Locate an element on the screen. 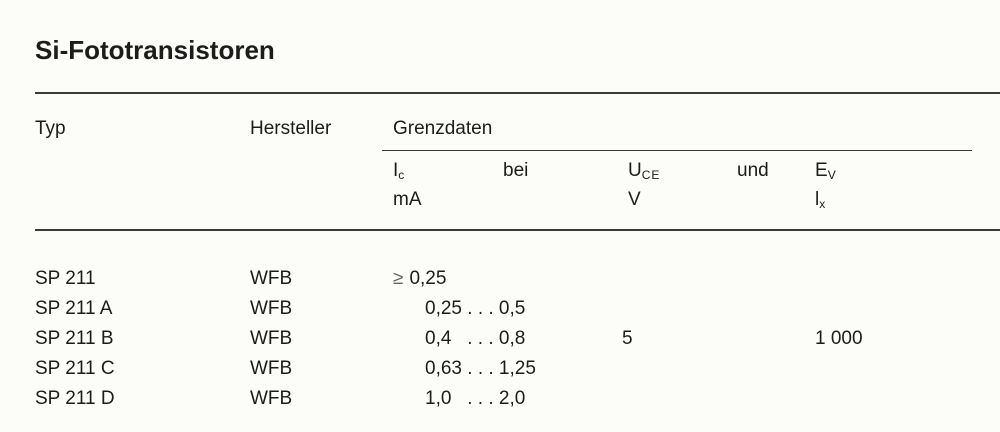  cell-ic: 0,4 . . . 0,8 is located at coordinates (475, 338).